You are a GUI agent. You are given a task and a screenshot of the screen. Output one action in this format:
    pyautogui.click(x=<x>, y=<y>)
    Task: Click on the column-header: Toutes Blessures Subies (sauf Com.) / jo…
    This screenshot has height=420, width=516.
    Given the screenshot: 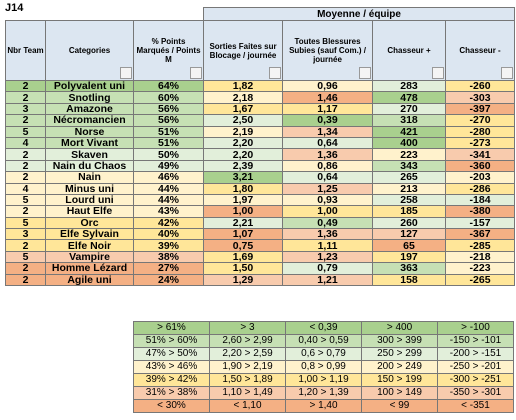 What is the action you would take?
    pyautogui.click(x=328, y=50)
    